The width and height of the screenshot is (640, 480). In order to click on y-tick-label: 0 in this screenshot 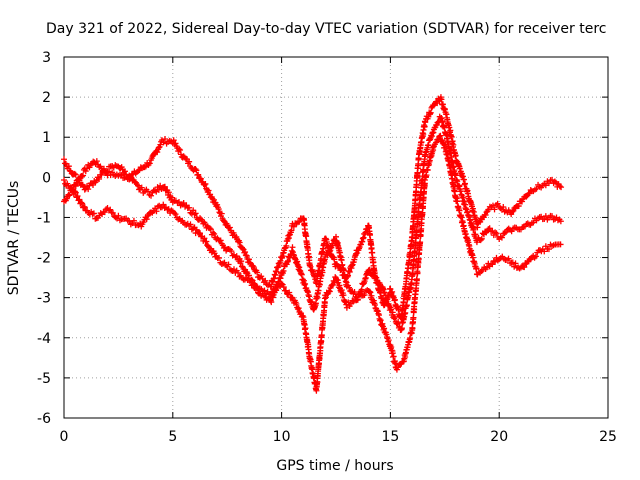, I will do `click(46, 178)`.